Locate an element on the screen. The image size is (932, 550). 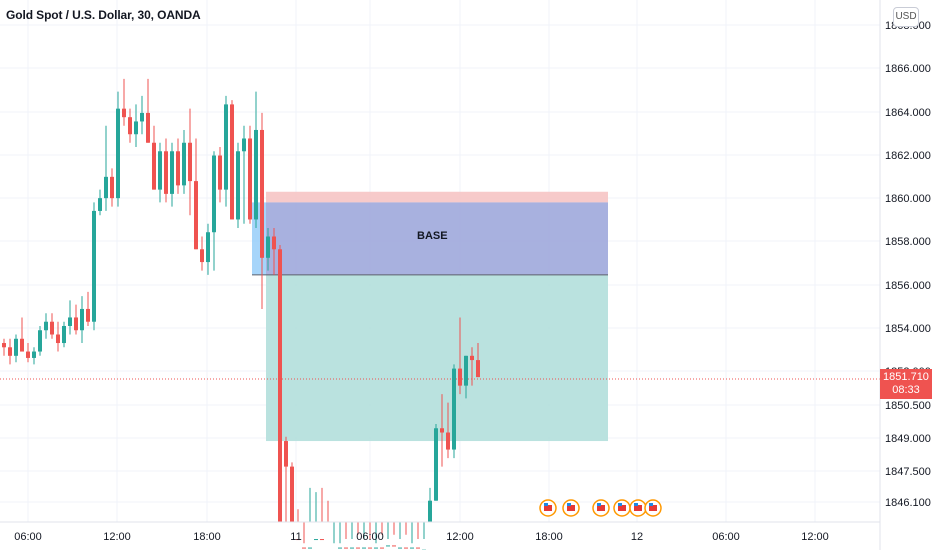
price-tick-label: 1864.000 is located at coordinates (908, 113).